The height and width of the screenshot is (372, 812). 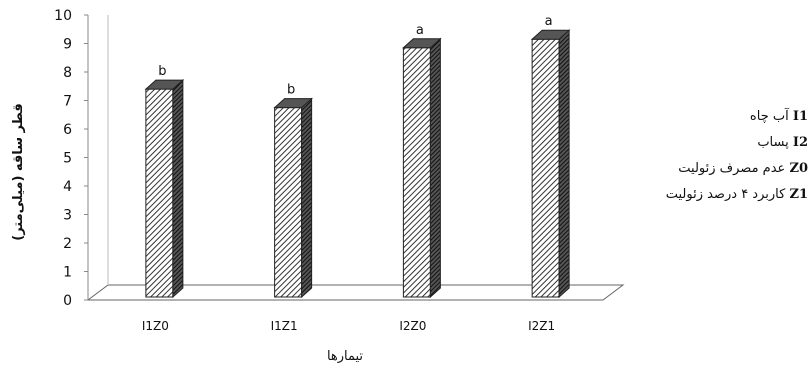 What do you see at coordinates (720, 143) in the screenshot?
I see `legend-item: I2 پساب` at bounding box center [720, 143].